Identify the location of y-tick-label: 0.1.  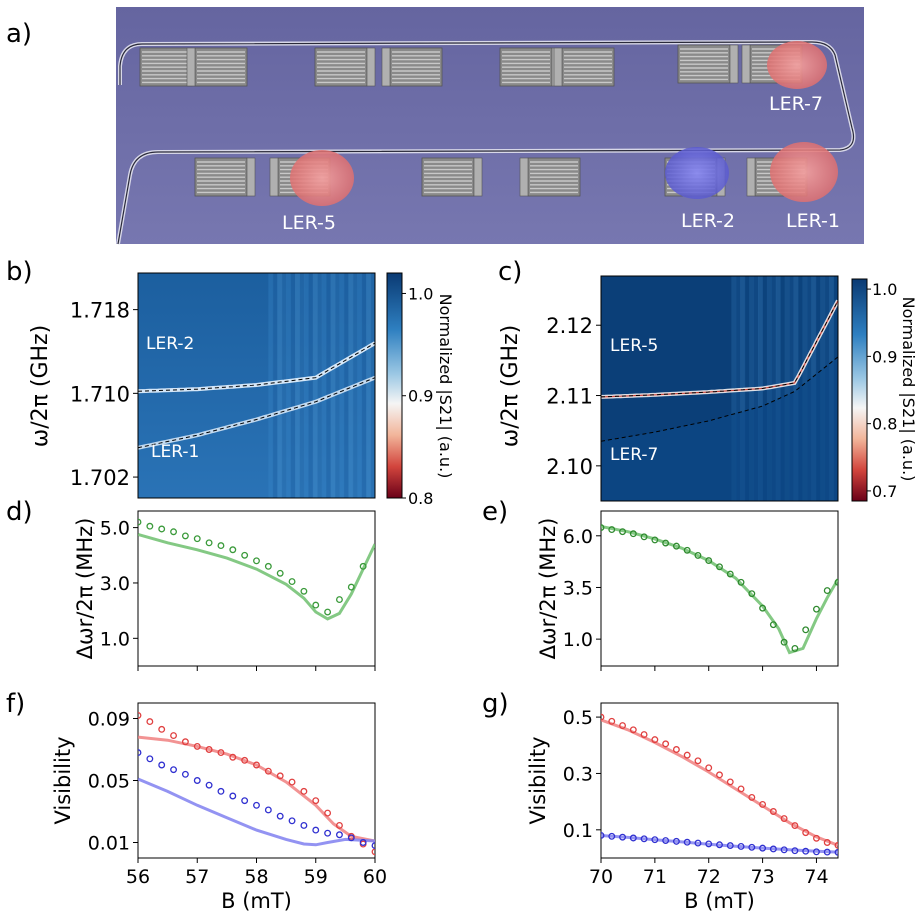
(578, 831).